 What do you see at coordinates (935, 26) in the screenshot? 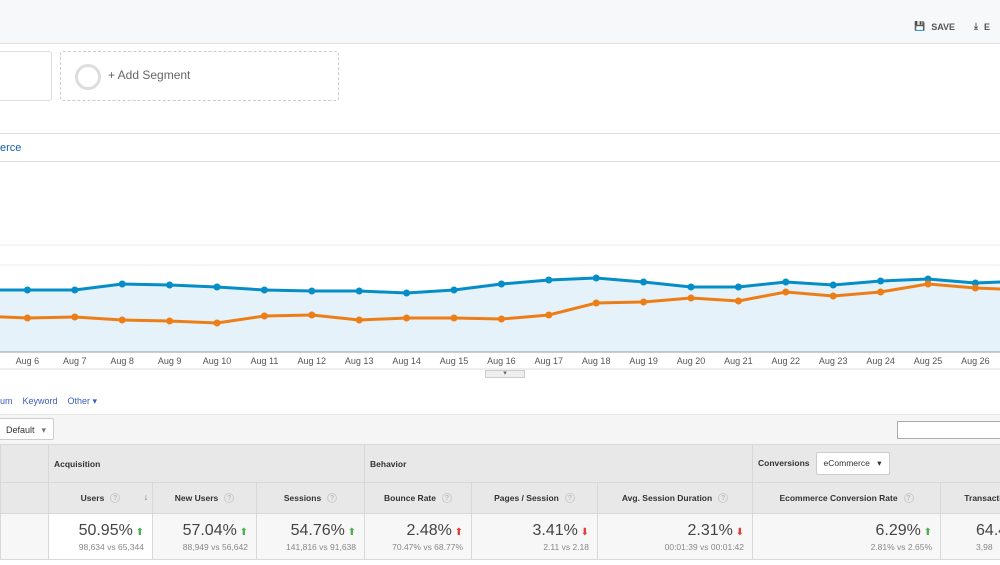
I see `save-button: 💾 SAVE` at bounding box center [935, 26].